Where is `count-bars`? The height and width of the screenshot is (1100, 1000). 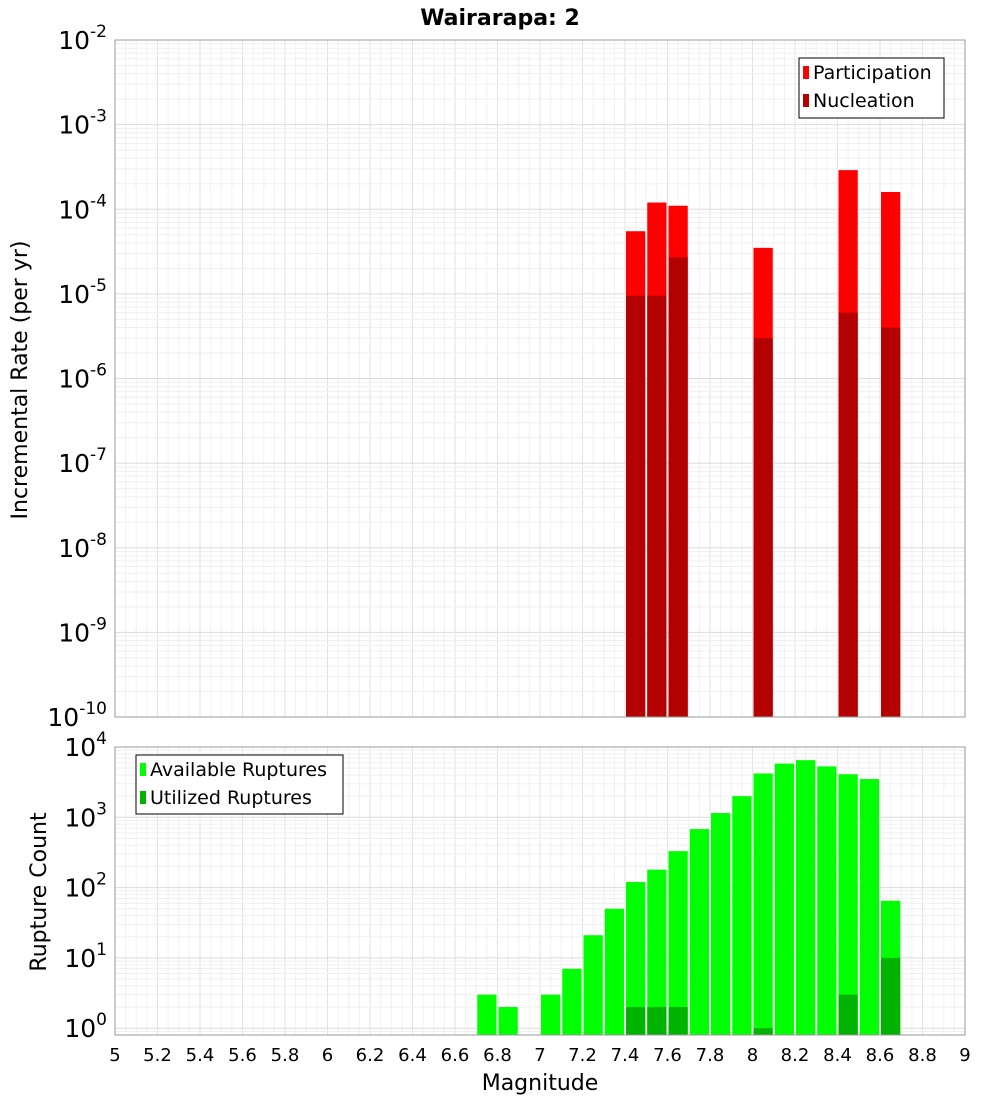 count-bars is located at coordinates (689, 897).